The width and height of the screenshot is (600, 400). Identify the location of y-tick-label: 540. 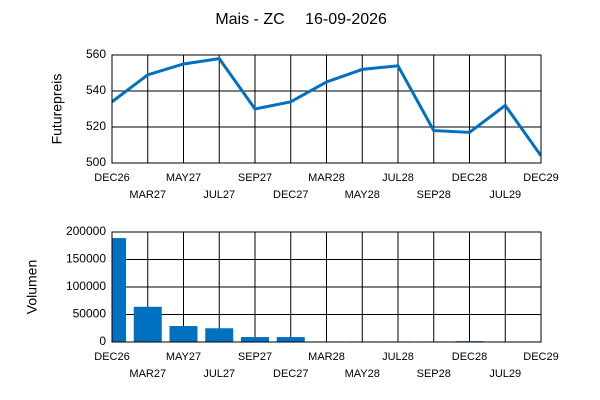
(96, 90).